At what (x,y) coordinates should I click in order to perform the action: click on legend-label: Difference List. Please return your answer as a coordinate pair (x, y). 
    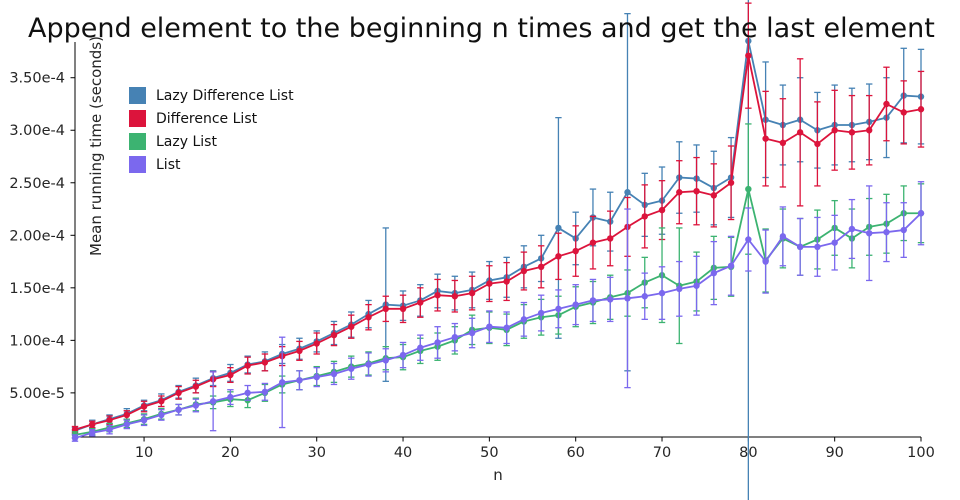
    Looking at the image, I should click on (207, 118).